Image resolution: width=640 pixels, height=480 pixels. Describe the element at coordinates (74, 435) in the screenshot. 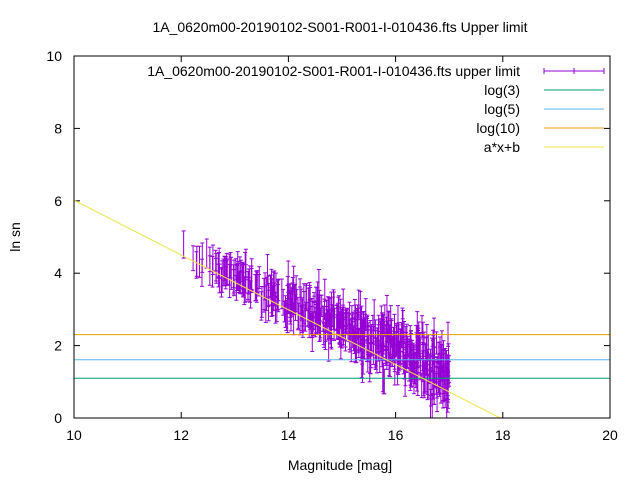

I see `x-tick-label: 10` at that location.